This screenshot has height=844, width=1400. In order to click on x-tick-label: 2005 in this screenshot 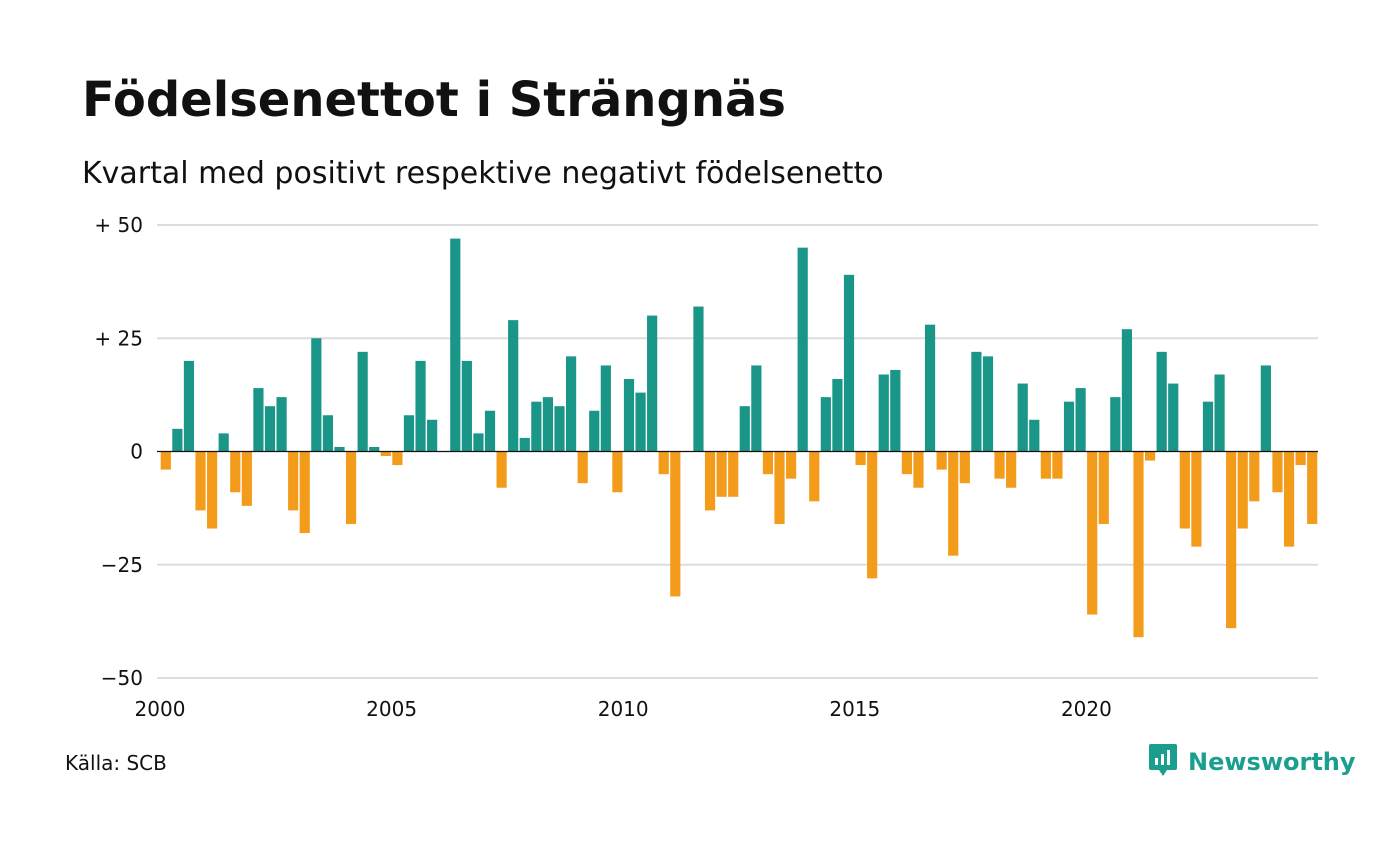, I will do `click(391, 709)`.